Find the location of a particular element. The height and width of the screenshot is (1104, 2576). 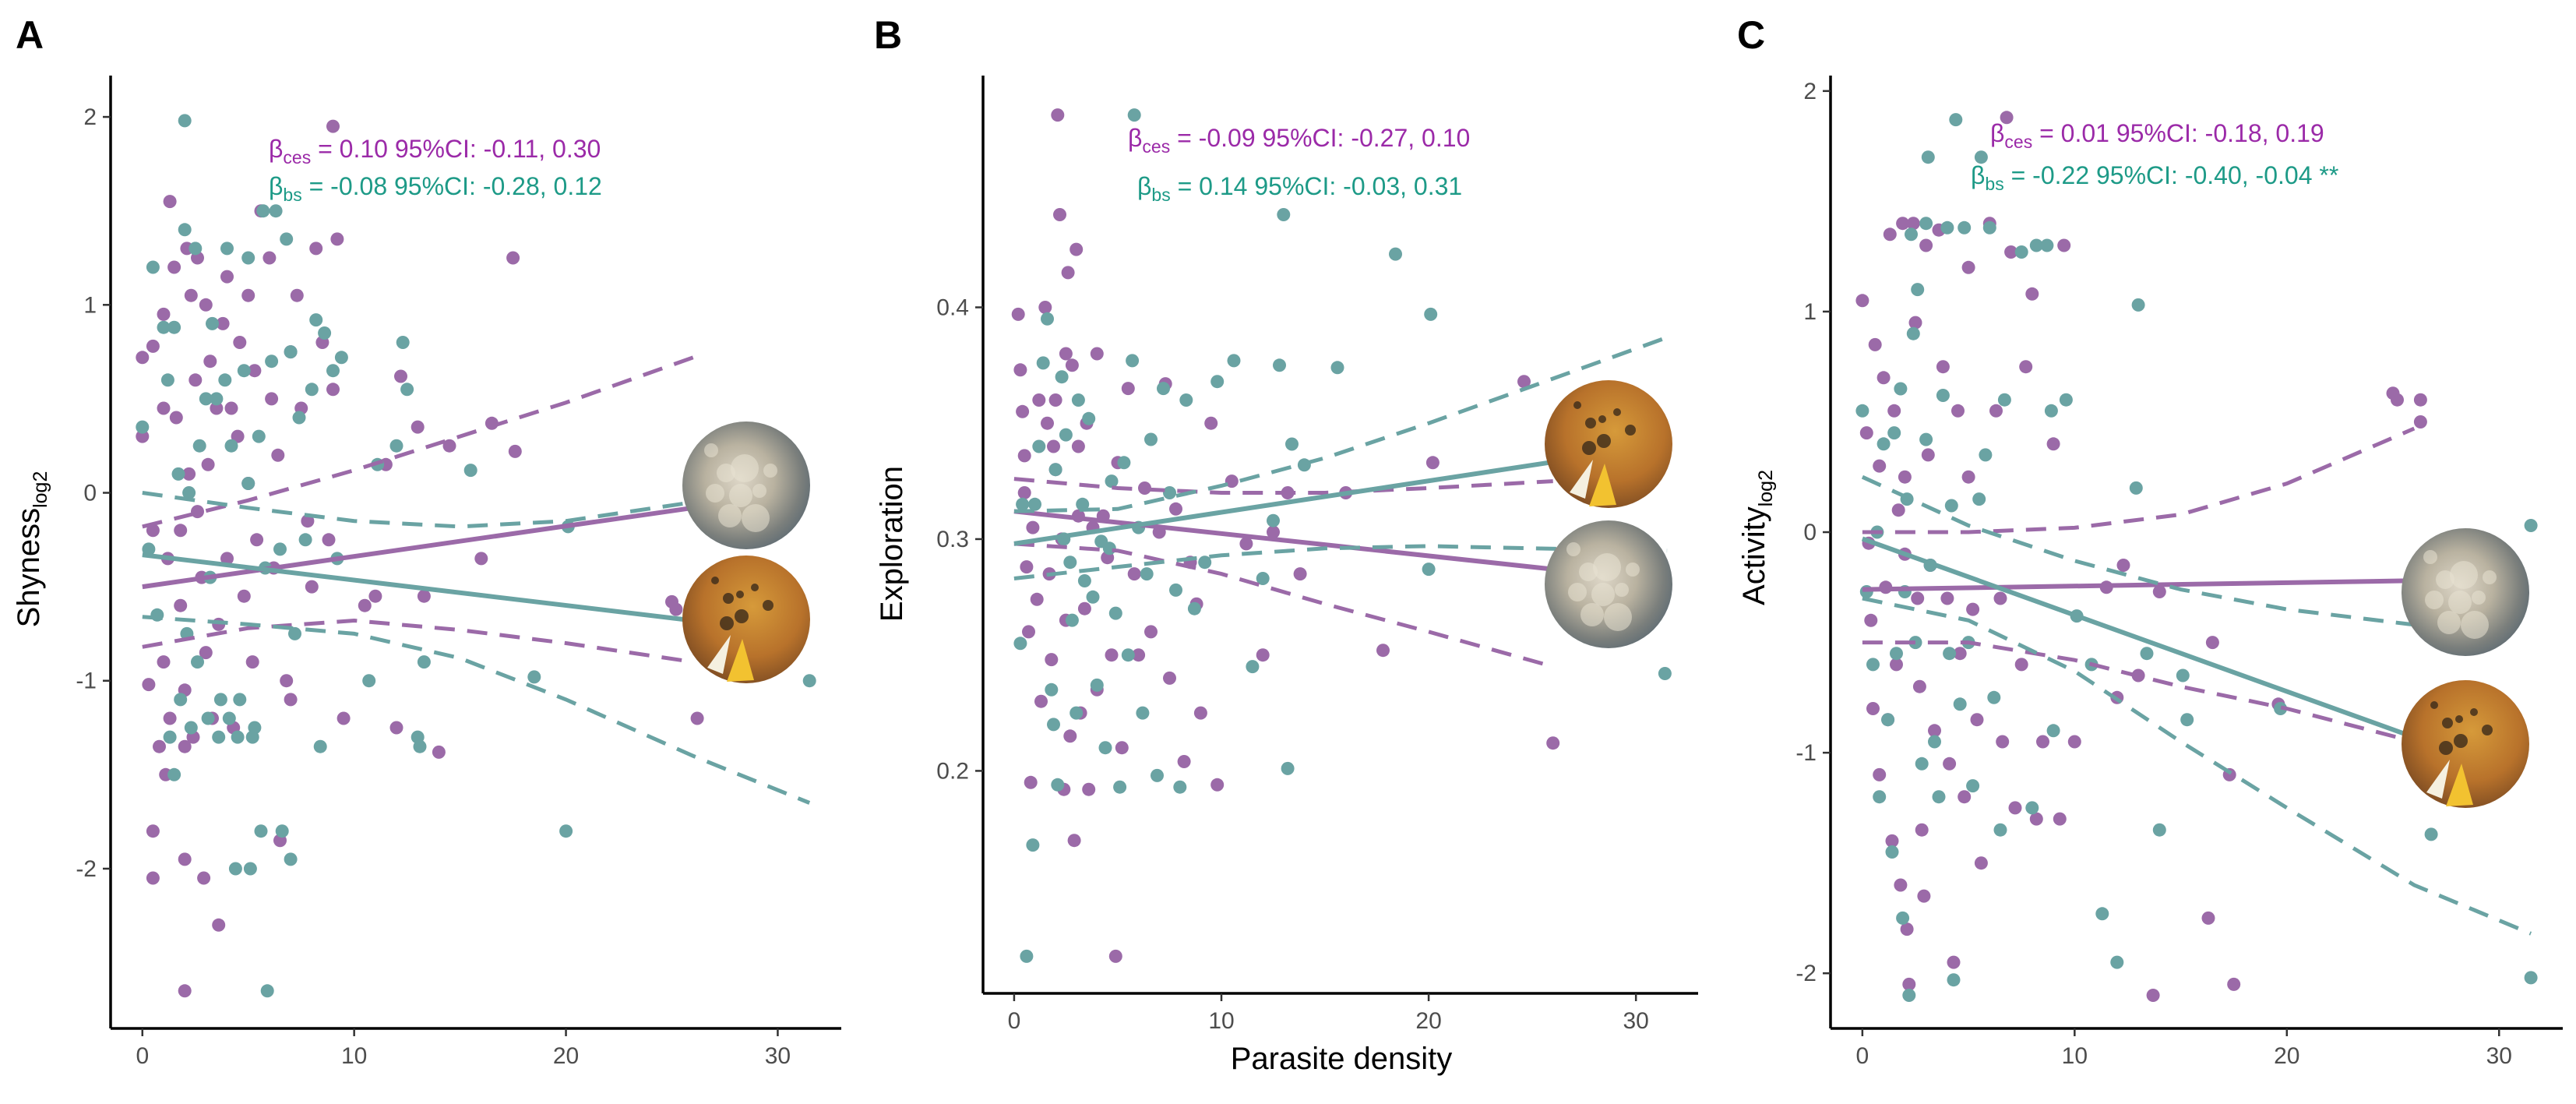

ci-and-fit-lines-a is located at coordinates (476, 580).